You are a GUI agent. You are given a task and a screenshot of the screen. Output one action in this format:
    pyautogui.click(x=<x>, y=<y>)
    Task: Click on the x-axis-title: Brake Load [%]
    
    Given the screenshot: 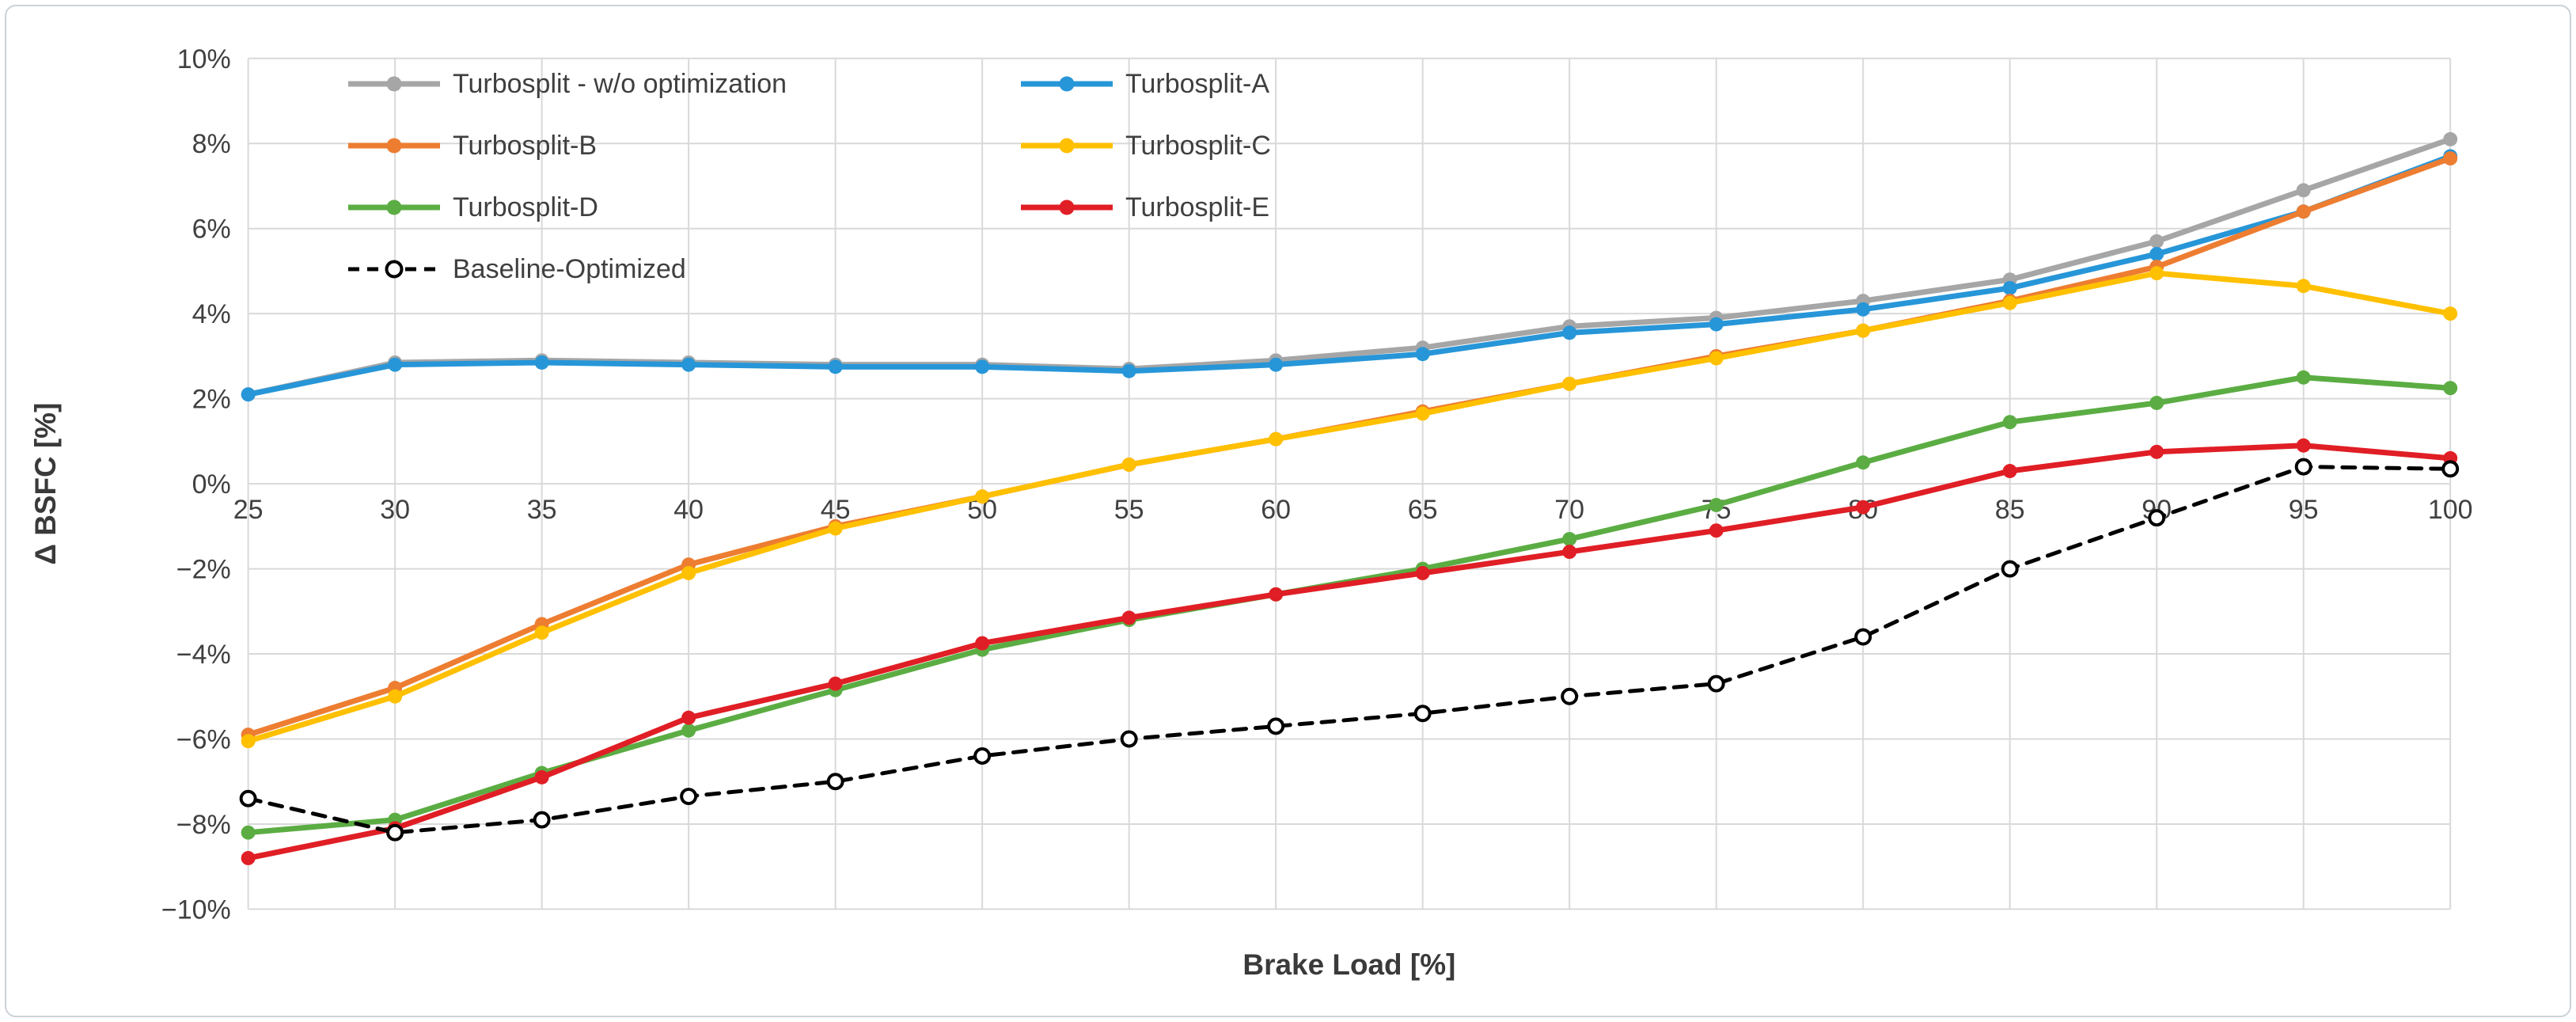 What is the action you would take?
    pyautogui.click(x=1348, y=965)
    